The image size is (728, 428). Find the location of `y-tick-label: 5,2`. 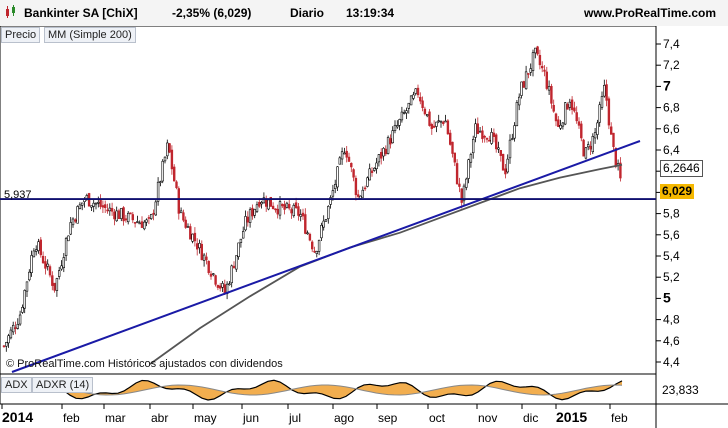

y-tick-label: 5,2 is located at coordinates (671, 277).